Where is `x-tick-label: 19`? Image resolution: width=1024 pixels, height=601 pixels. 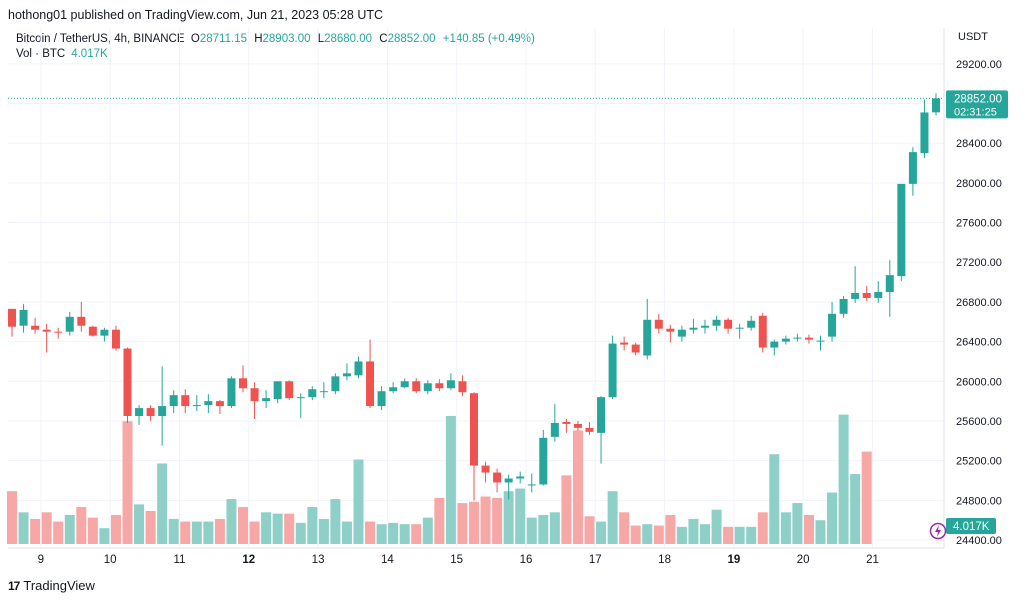
x-tick-label: 19 is located at coordinates (733, 560).